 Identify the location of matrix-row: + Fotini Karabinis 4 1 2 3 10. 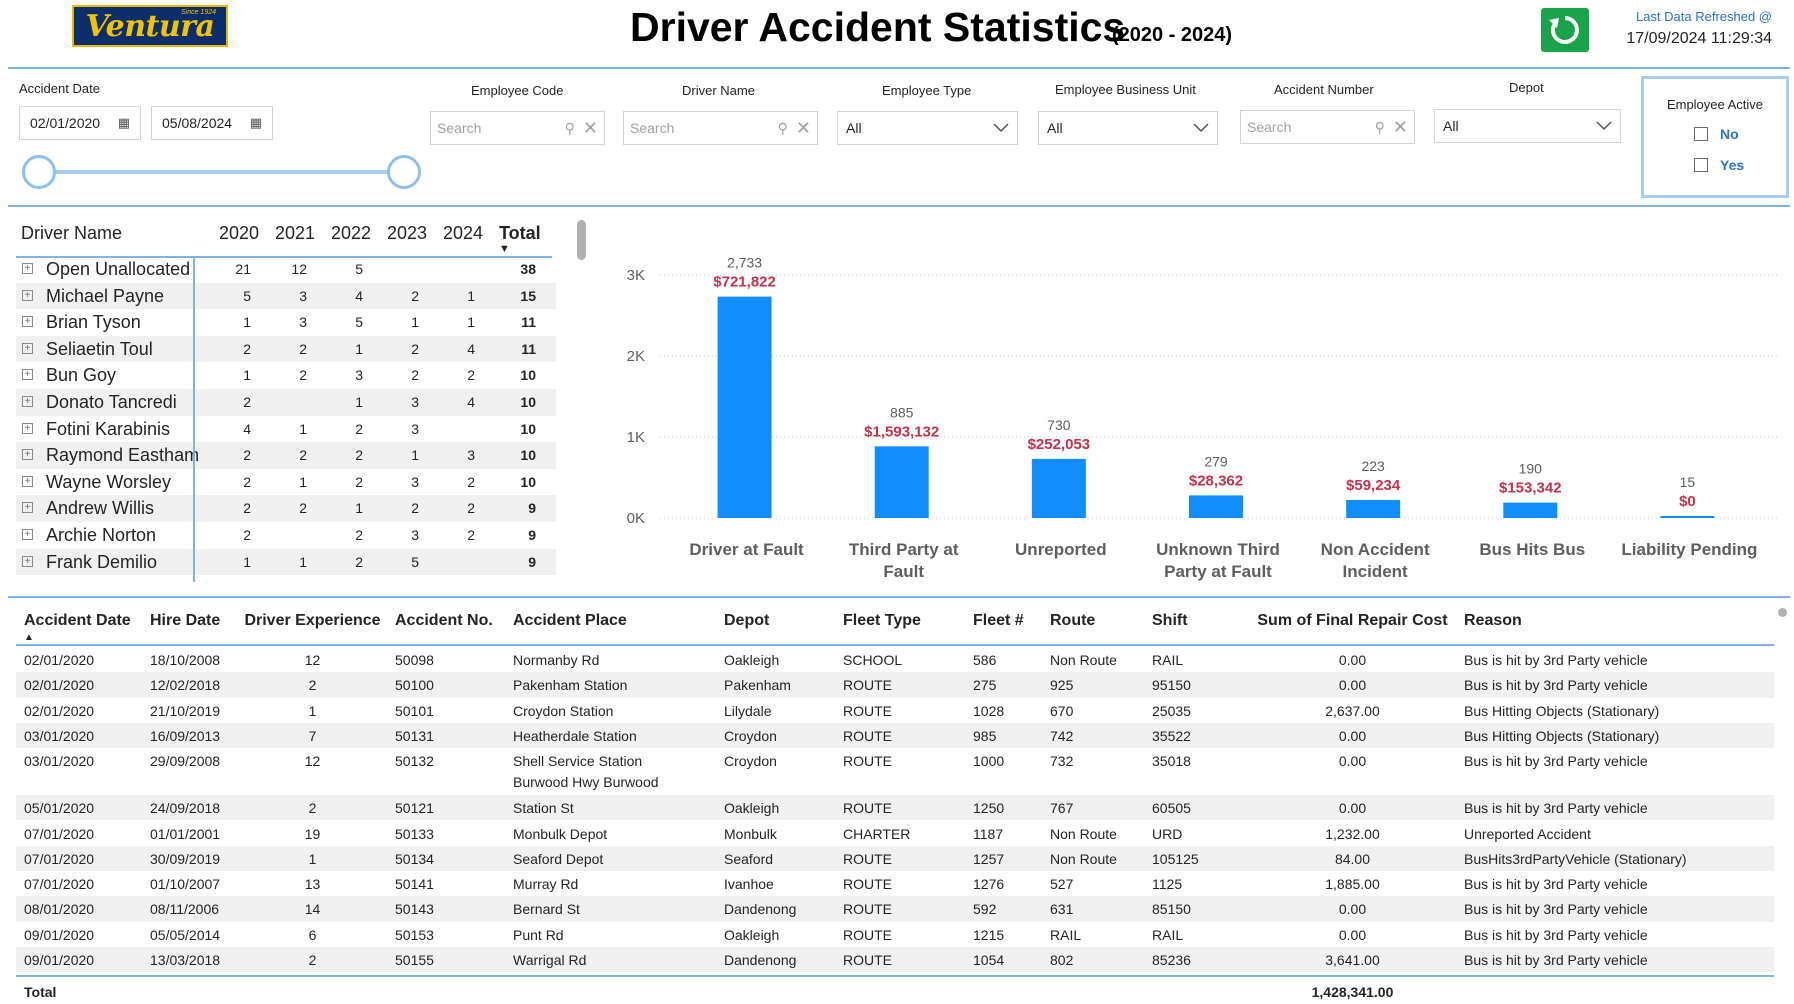
(286, 429).